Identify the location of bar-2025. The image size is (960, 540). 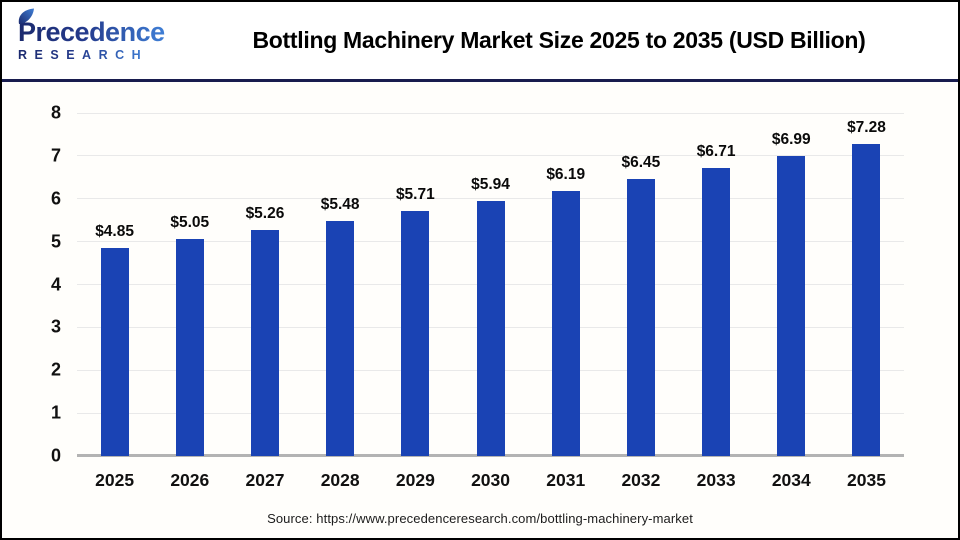
(114, 352).